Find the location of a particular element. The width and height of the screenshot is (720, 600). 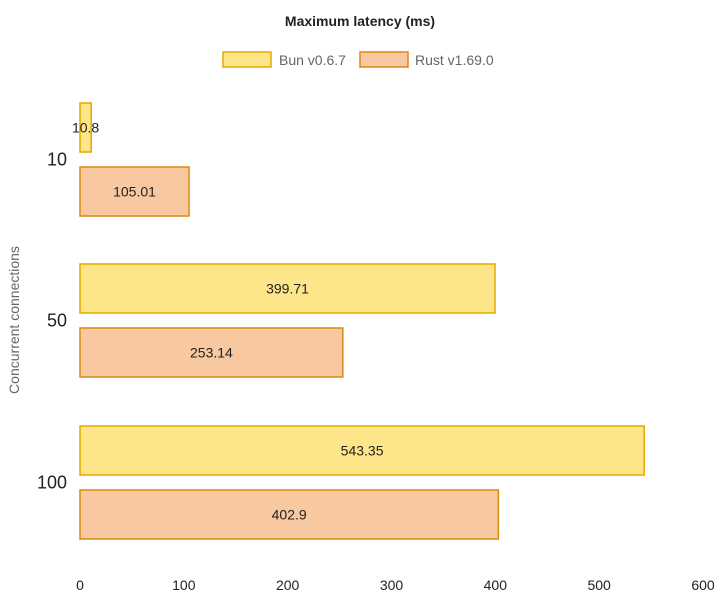

bar-label: 105.01 is located at coordinates (134, 192).